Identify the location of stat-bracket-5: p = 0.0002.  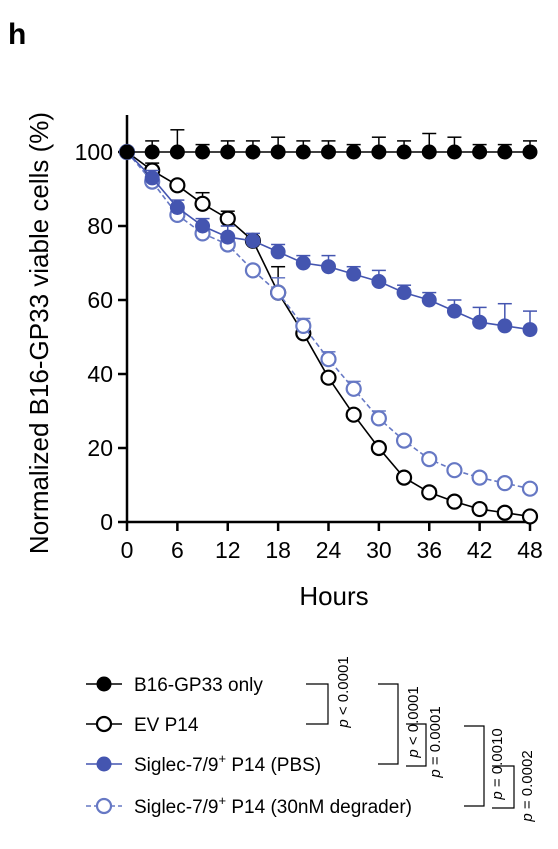
(514, 786).